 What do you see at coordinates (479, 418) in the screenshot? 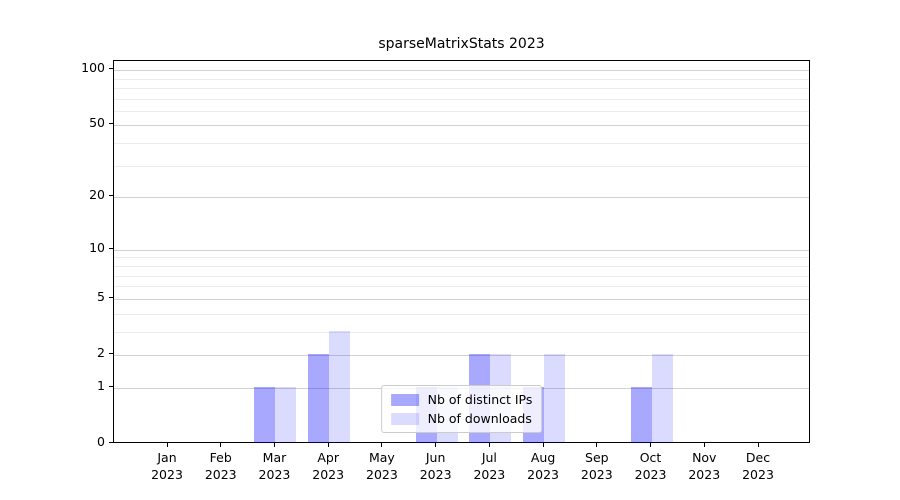
I see `legend-label-downloads: Nb of downloads` at bounding box center [479, 418].